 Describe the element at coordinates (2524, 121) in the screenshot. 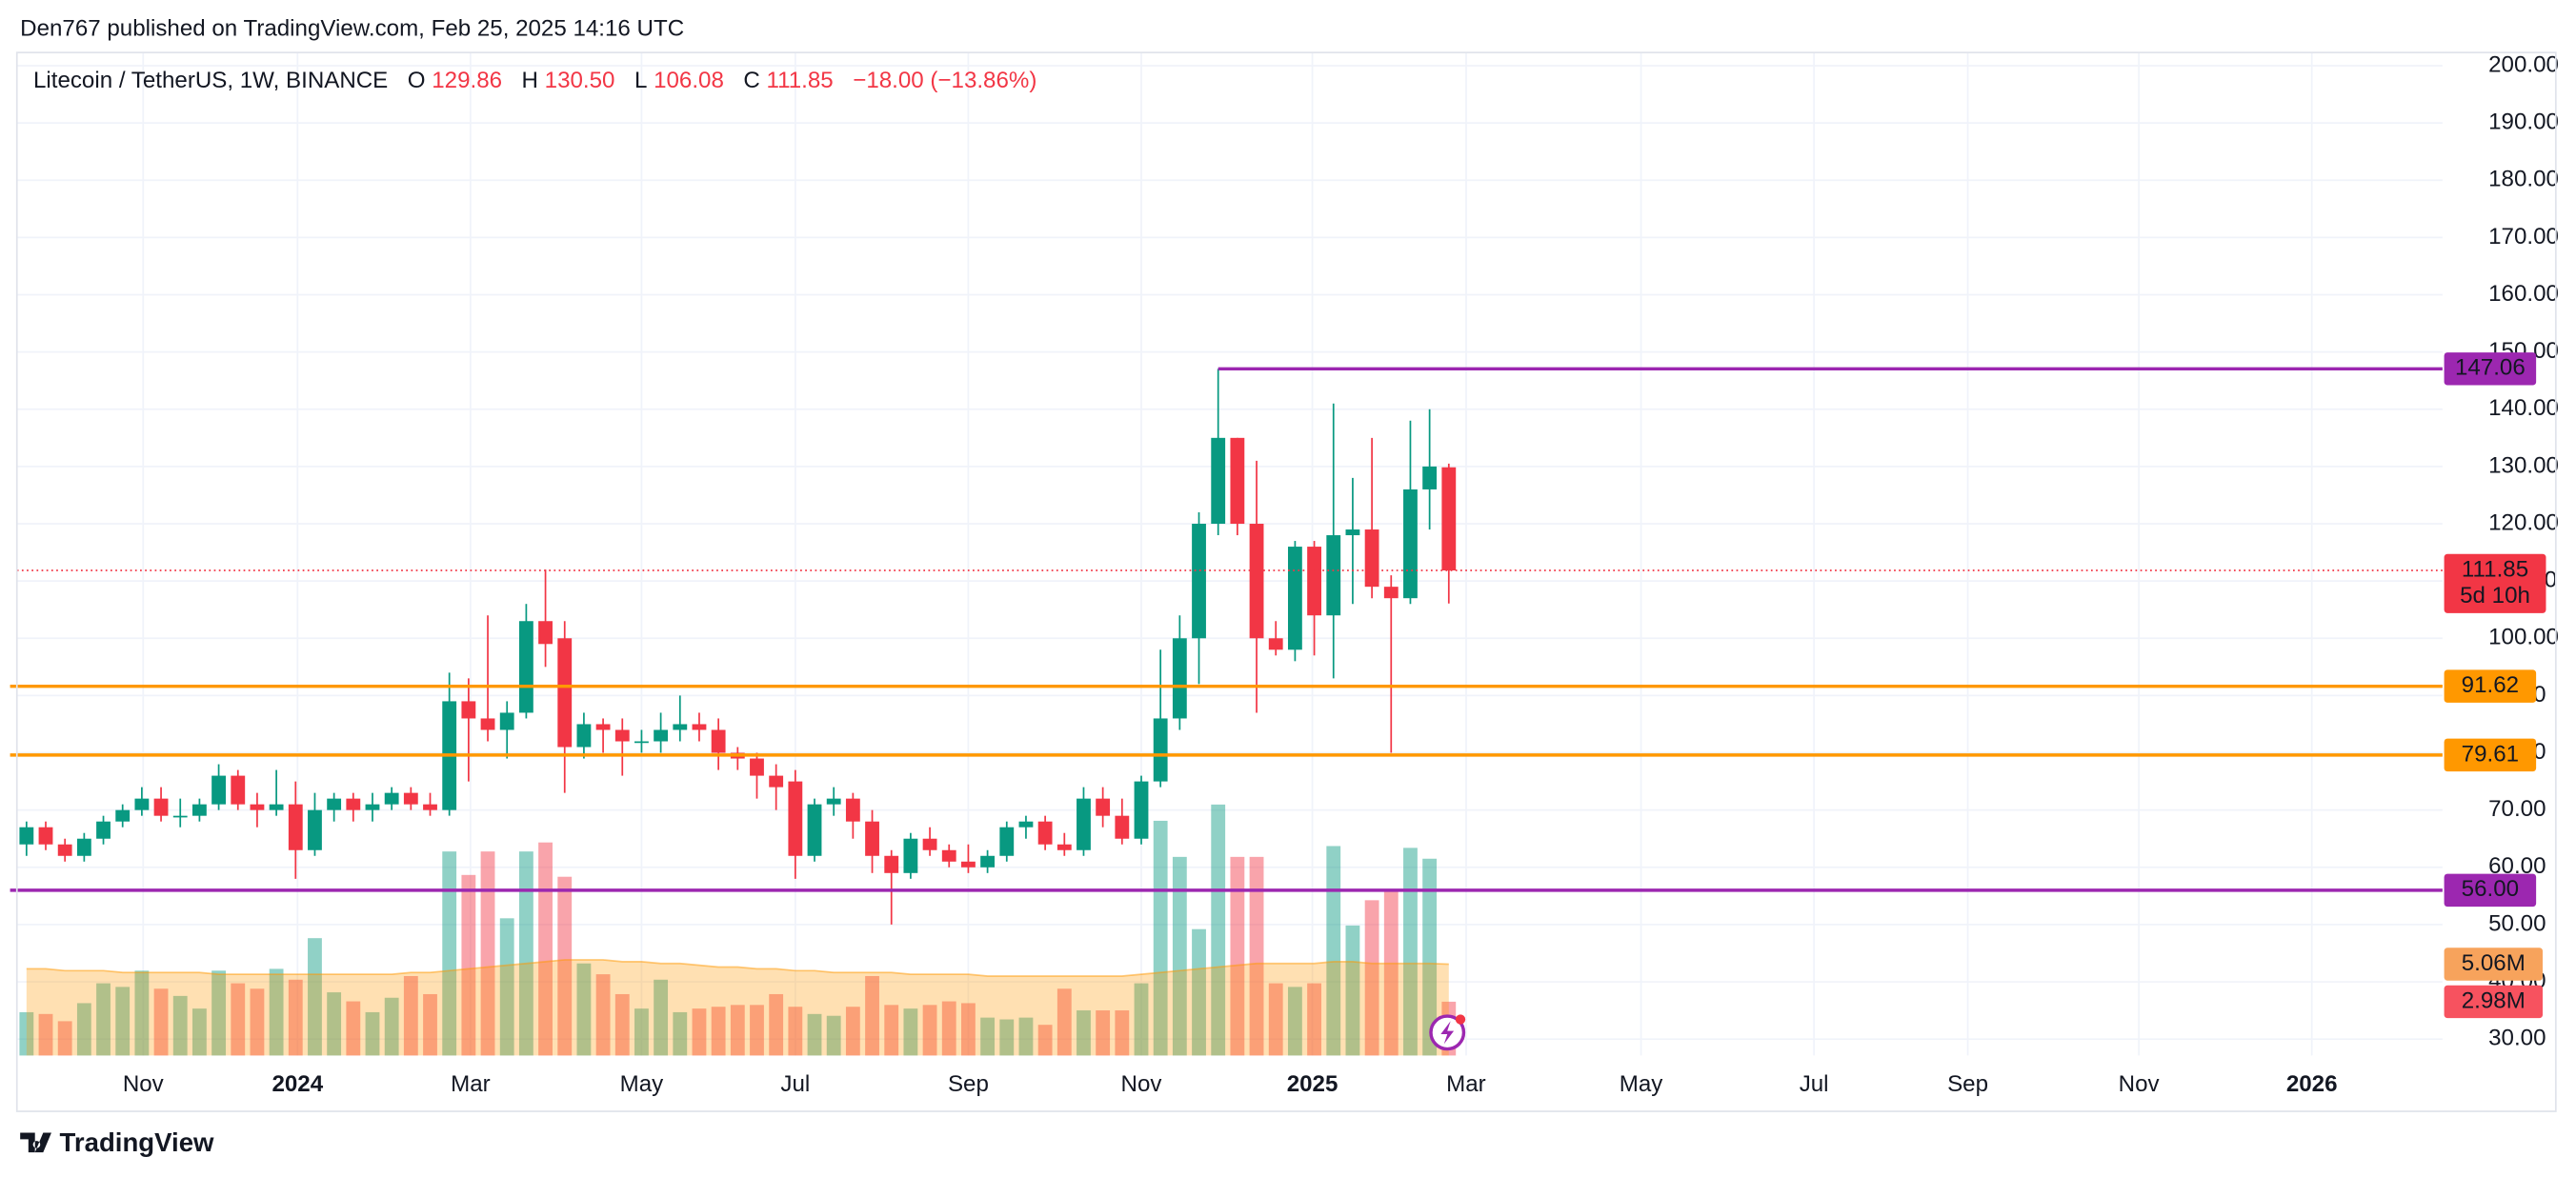

I see `y-tick-label: 190.00` at that location.